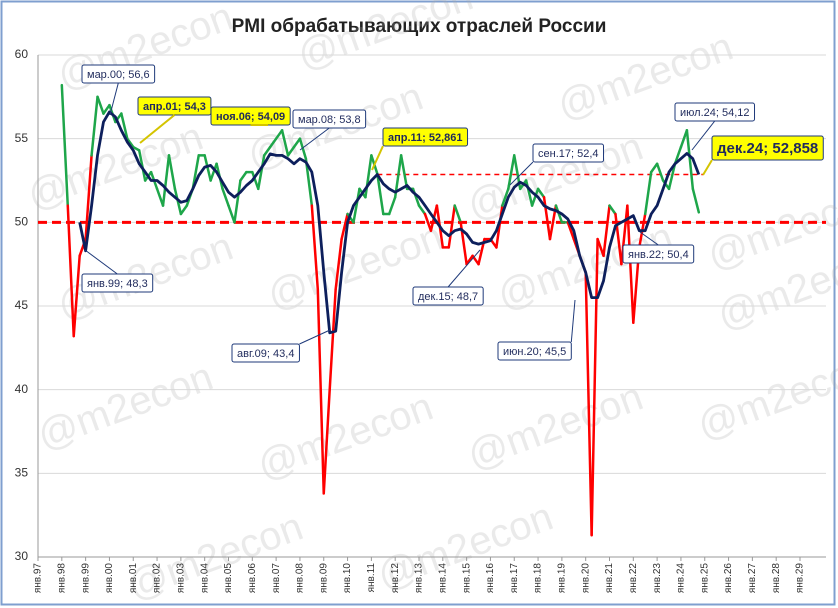 The width and height of the screenshot is (838, 608). I want to click on chart-title: PMI обрабатывающих отраслей России, so click(419, 26).